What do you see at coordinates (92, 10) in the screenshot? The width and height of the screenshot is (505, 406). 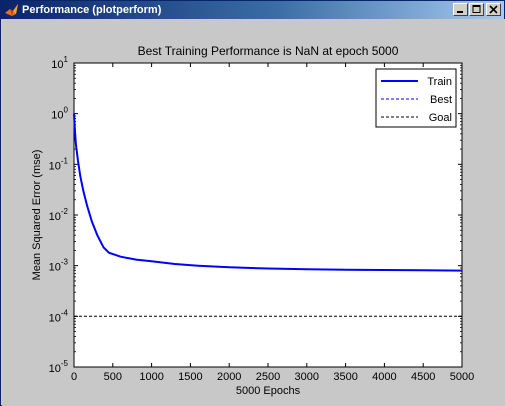 I see `window-title: Performance (plotperform)` at bounding box center [92, 10].